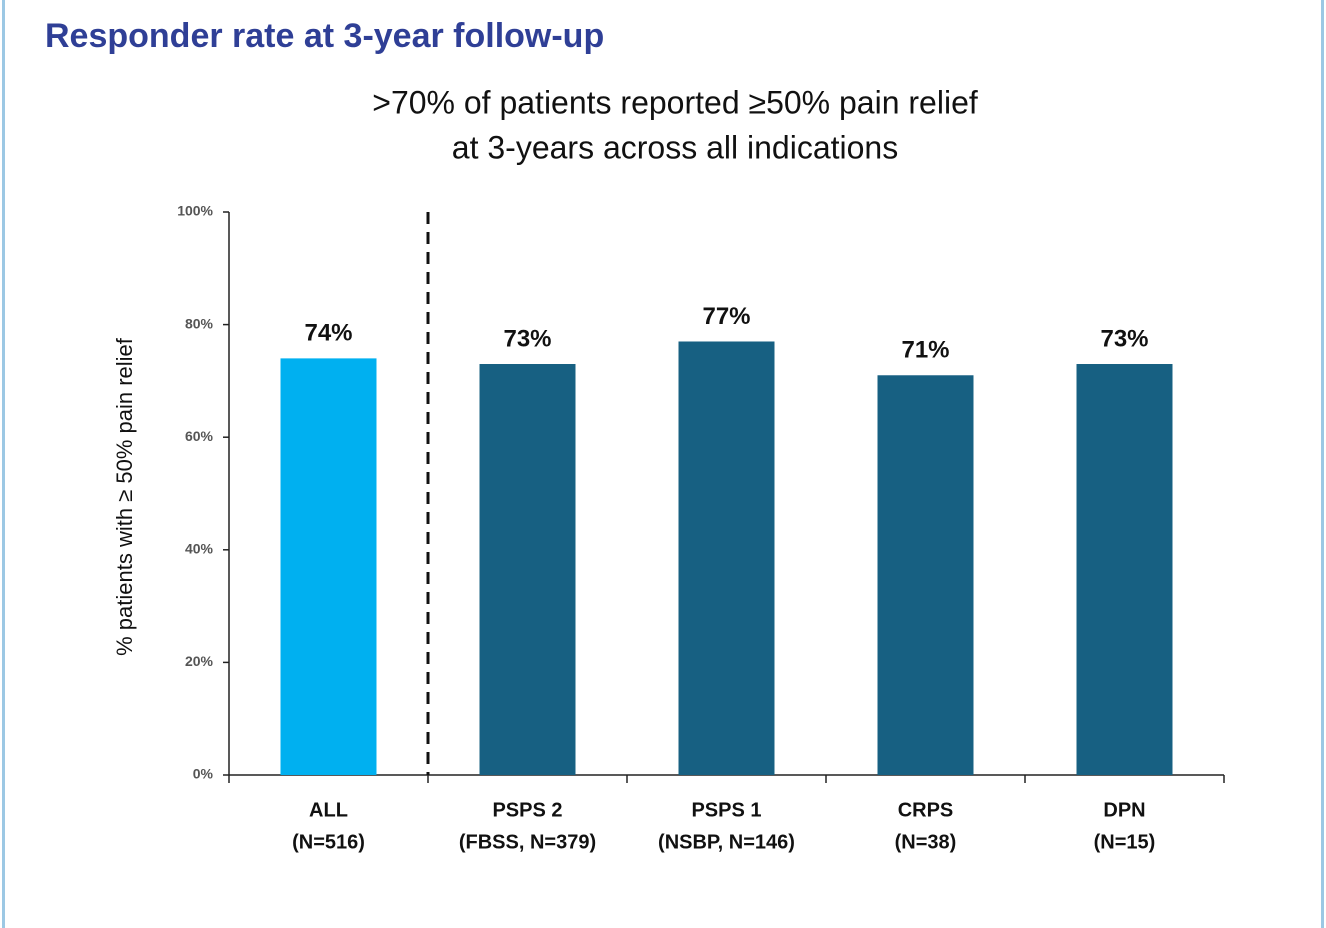 Image resolution: width=1326 pixels, height=928 pixels. I want to click on subtitle: at 3-years across all indications, so click(675, 147).